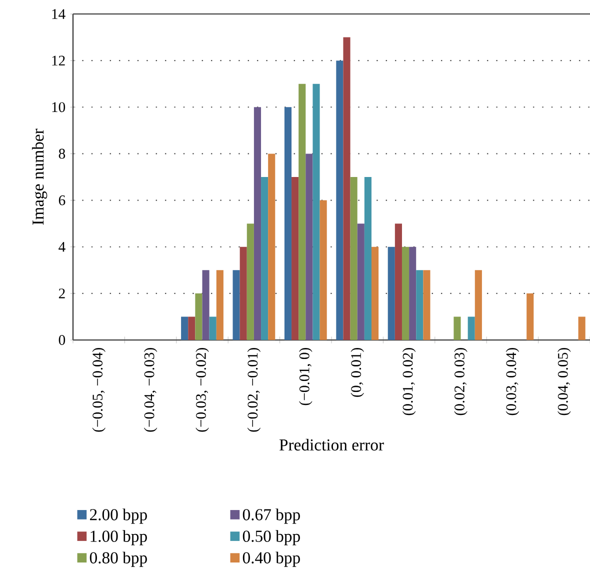 This screenshot has width=590, height=588. I want to click on y-tick-label: 12, so click(58, 61).